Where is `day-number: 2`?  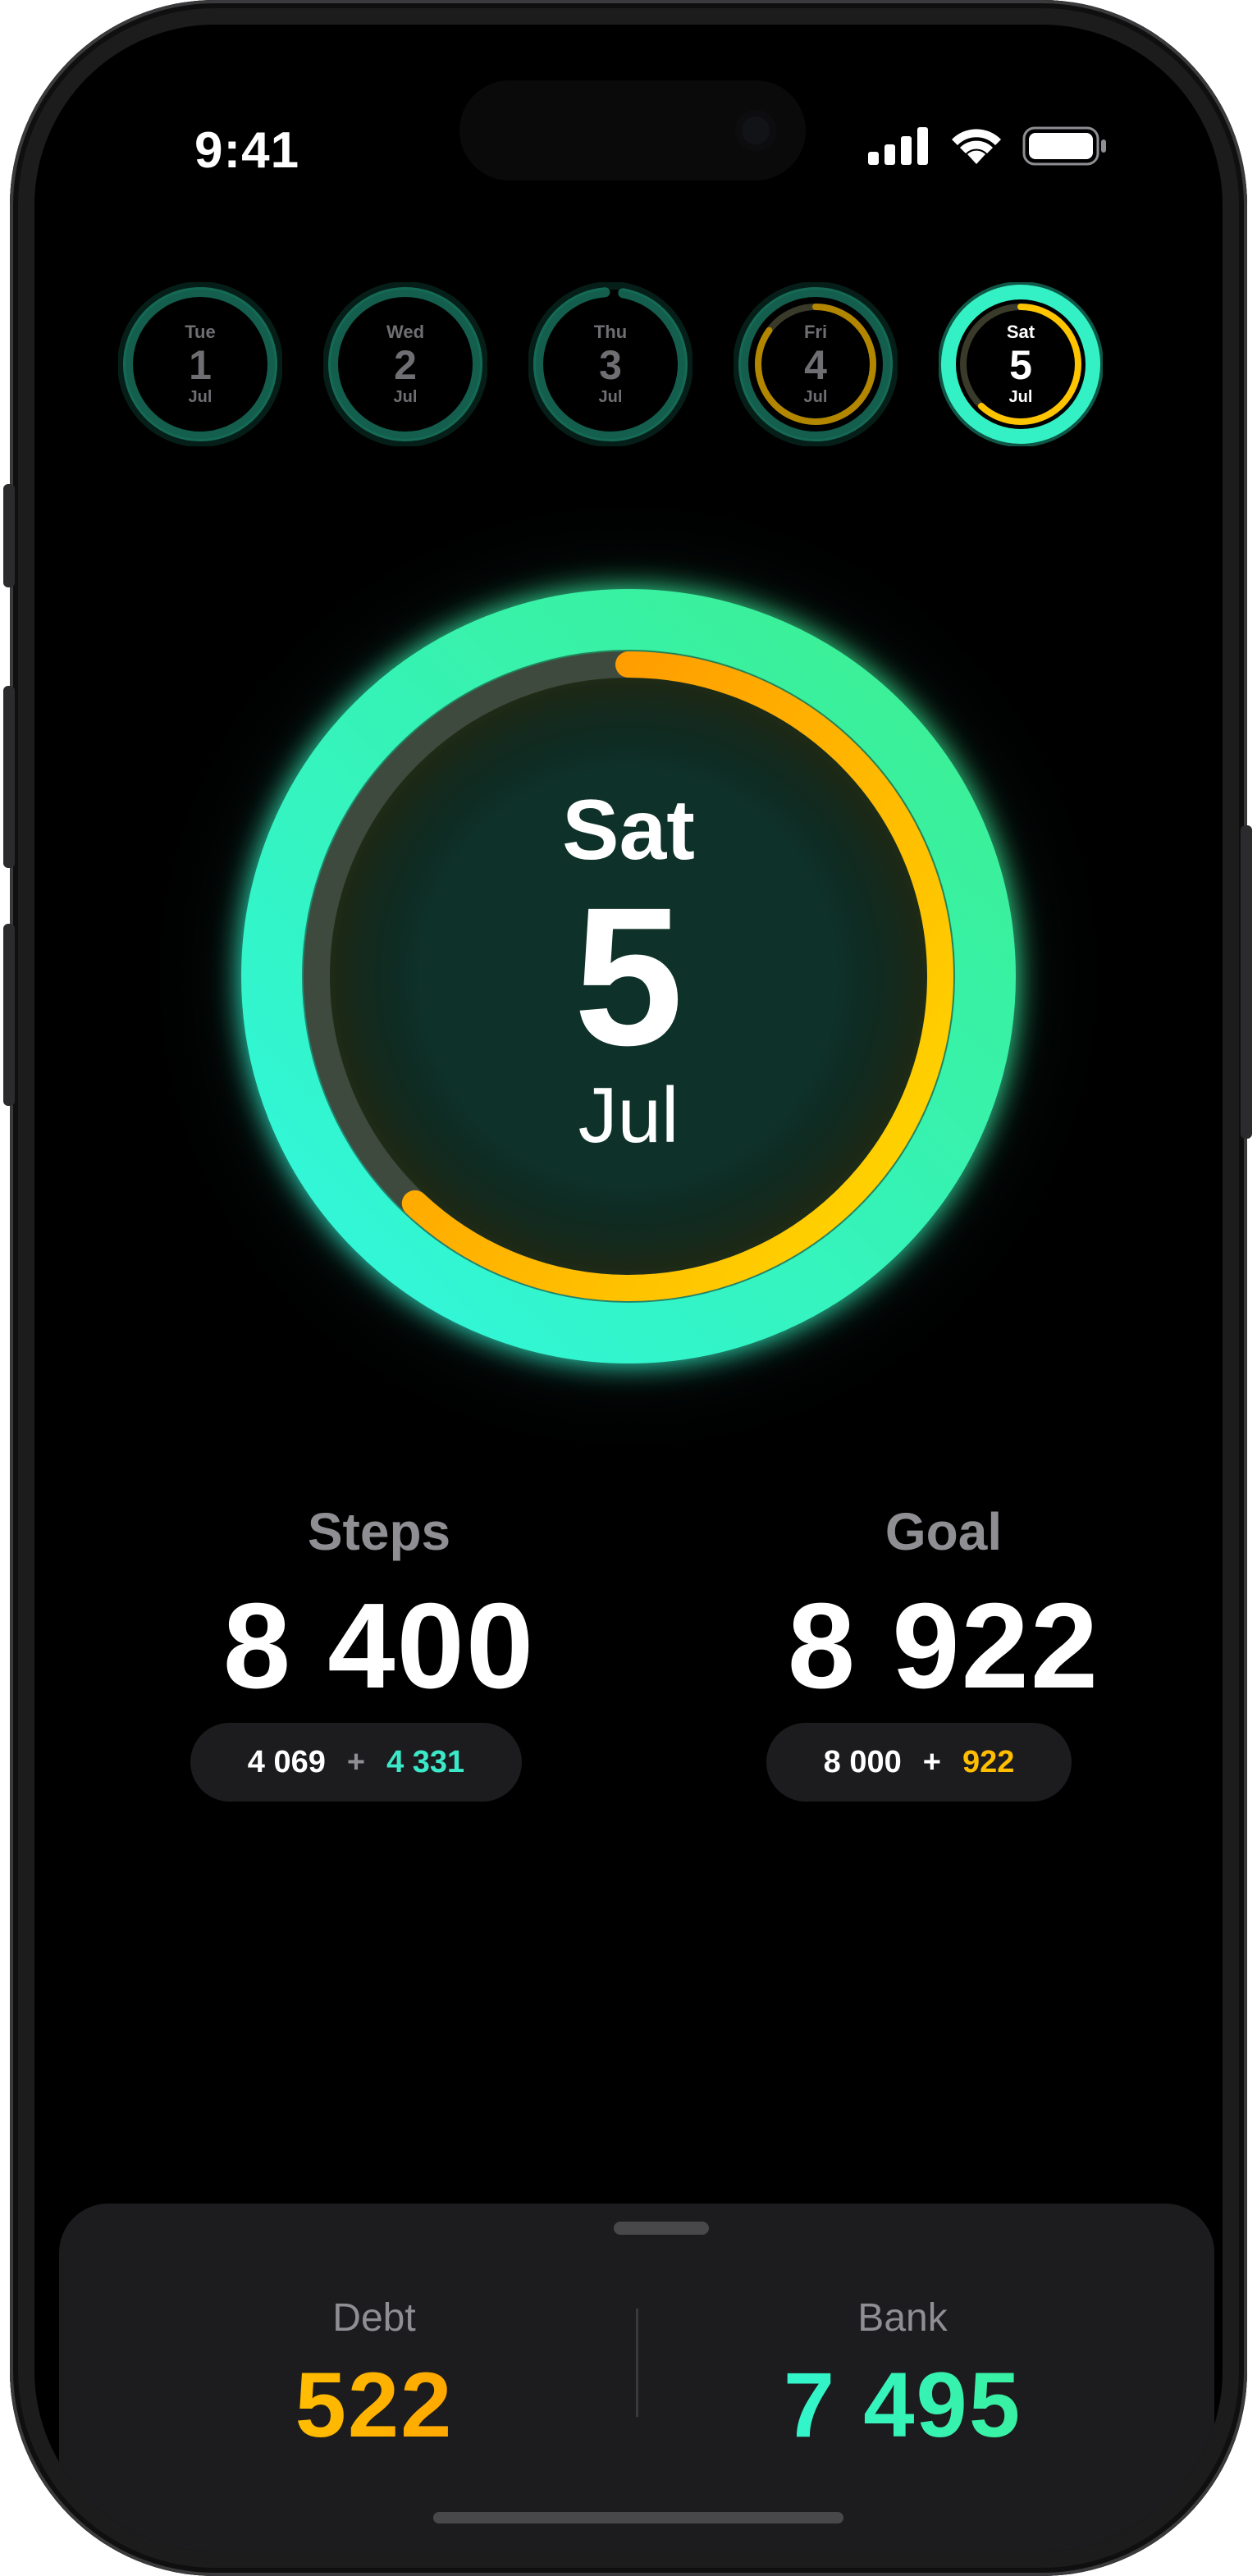
day-number: 2 is located at coordinates (405, 365).